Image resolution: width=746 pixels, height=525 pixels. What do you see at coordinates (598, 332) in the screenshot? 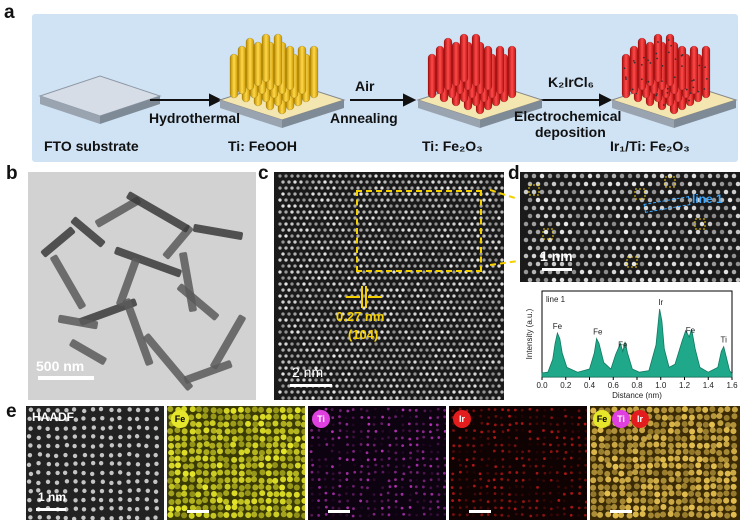
I see `peak-label: Fe` at bounding box center [598, 332].